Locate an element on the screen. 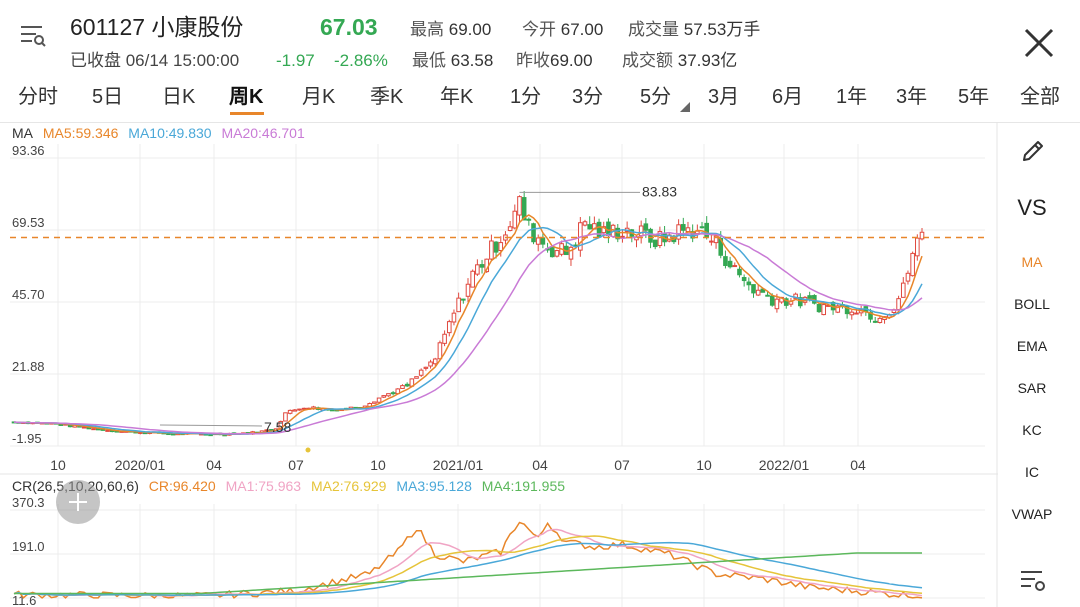  open-value: 67.00 is located at coordinates (582, 29).